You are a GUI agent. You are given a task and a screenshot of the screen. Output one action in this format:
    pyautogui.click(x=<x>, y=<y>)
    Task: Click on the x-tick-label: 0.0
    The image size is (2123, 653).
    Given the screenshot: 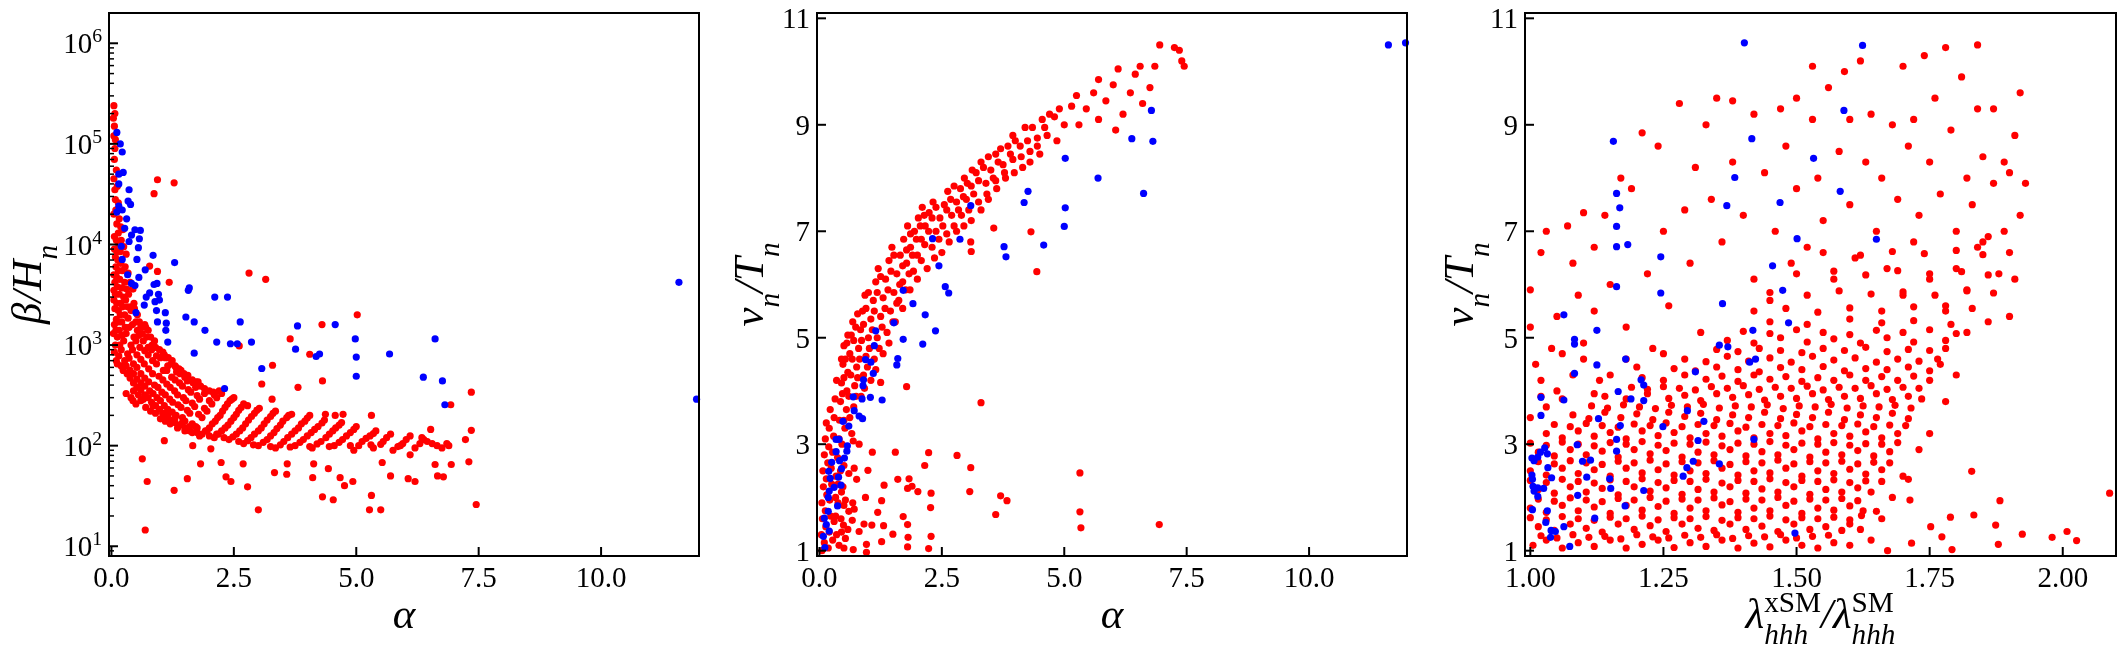 What is the action you would take?
    pyautogui.click(x=111, y=577)
    